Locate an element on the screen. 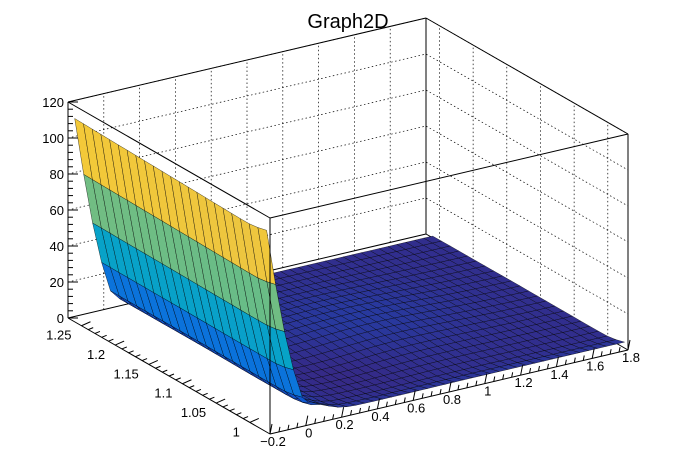 Image resolution: width=696 pixels, height=472 pixels. chart-title: Graph2D is located at coordinates (347, 22).